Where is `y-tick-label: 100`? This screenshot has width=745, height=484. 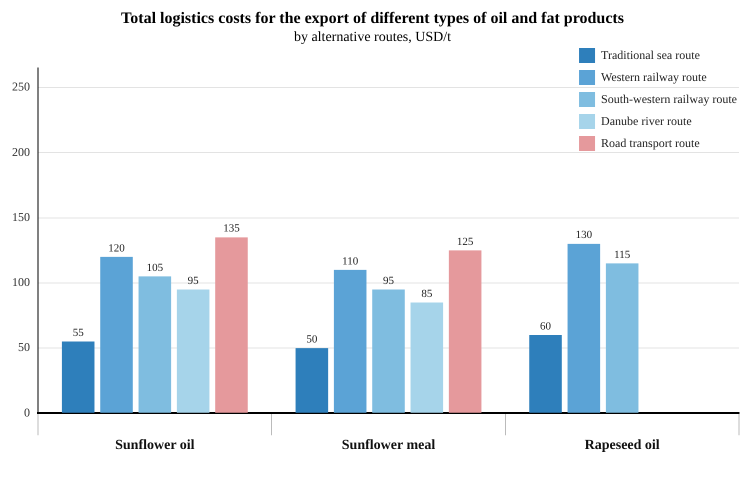
y-tick-label: 100 is located at coordinates (21, 282).